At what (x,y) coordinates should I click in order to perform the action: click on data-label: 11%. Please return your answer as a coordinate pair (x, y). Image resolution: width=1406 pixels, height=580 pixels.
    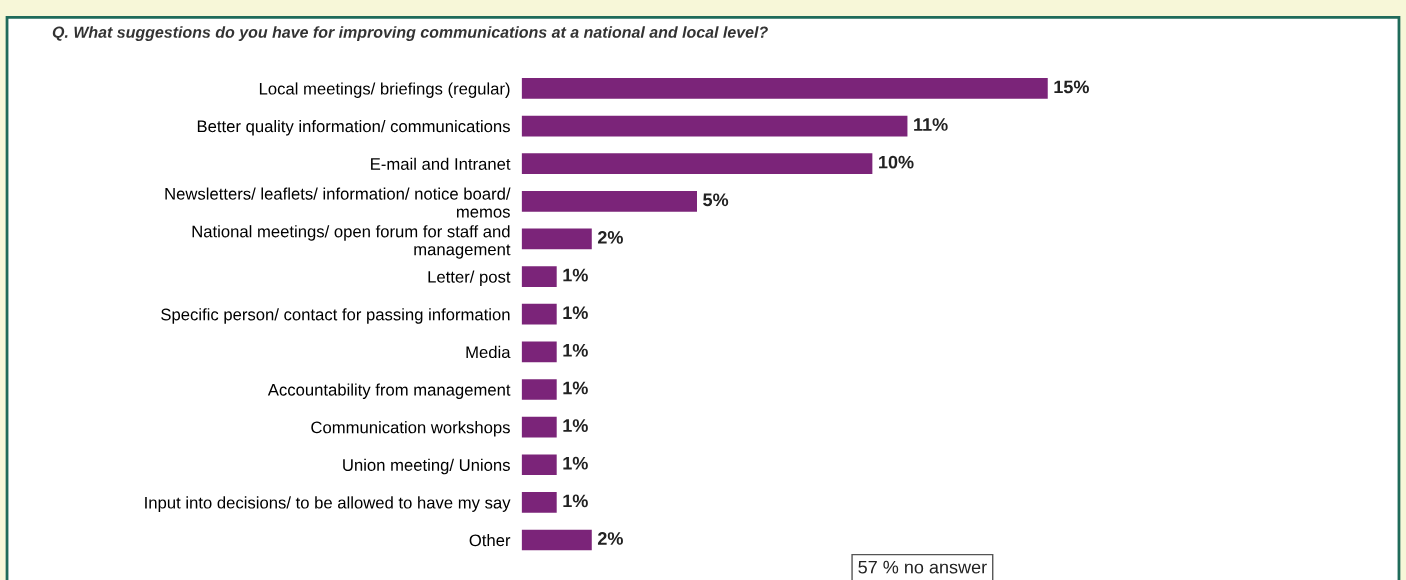
    Looking at the image, I should click on (931, 124).